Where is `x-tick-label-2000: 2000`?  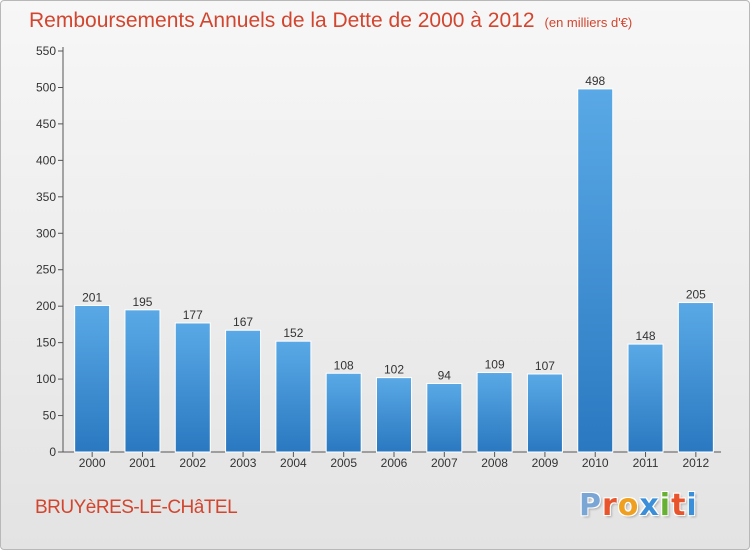 x-tick-label-2000: 2000 is located at coordinates (92, 463).